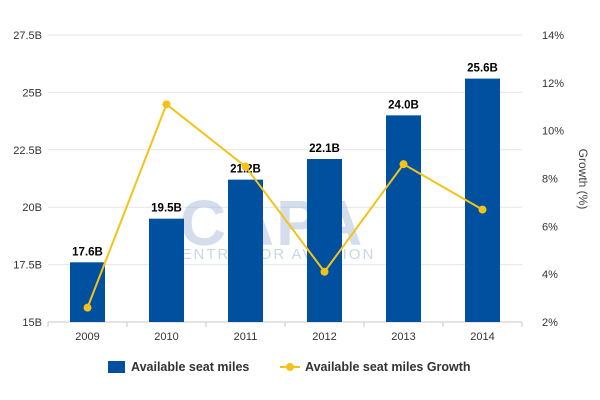 Image resolution: width=600 pixels, height=400 pixels. Describe the element at coordinates (324, 337) in the screenshot. I see `x-tick-label: 2012` at that location.